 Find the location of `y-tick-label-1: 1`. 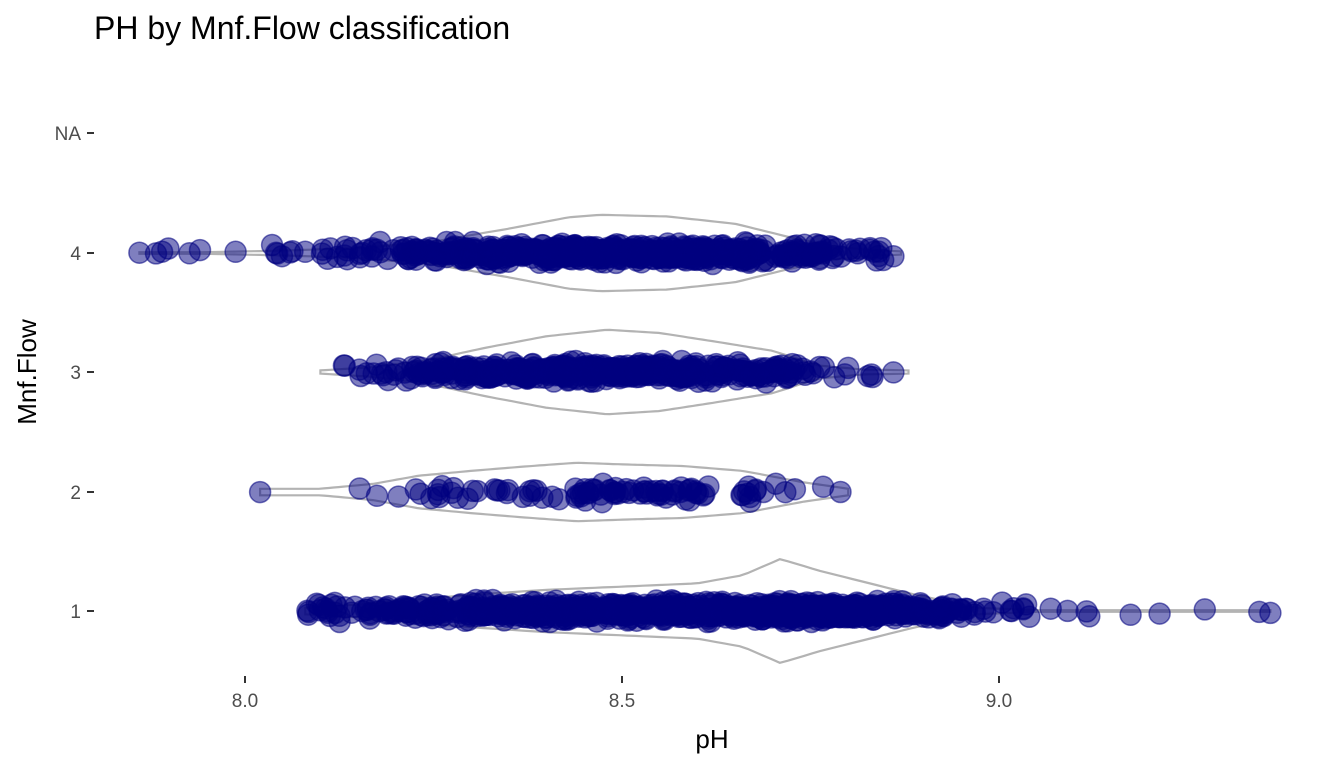

y-tick-label-1: 1 is located at coordinates (75, 612).